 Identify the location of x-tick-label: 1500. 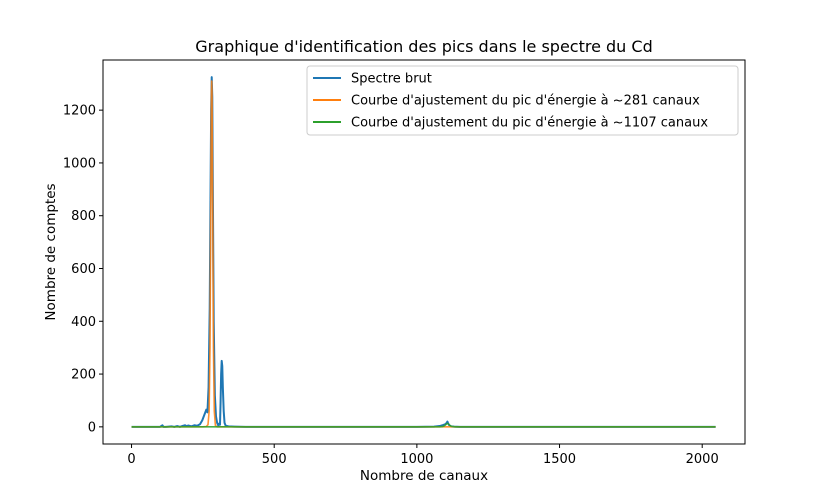
(559, 459).